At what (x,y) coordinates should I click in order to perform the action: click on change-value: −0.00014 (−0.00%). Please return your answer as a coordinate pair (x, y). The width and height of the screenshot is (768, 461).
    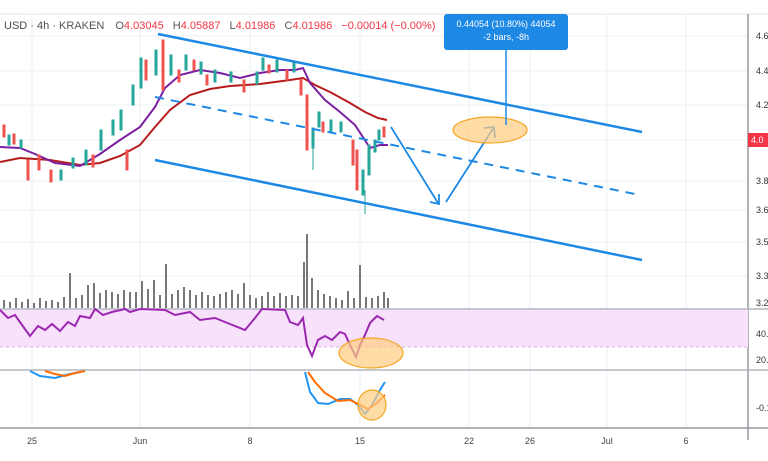
    Looking at the image, I should click on (388, 26).